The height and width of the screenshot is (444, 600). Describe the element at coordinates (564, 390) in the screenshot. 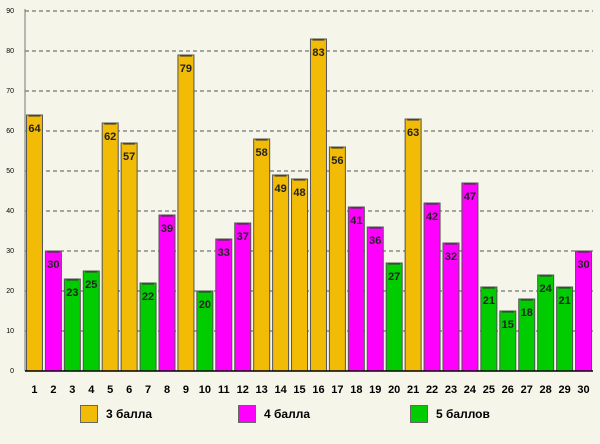

I see `x-tick-label-29: 29` at that location.